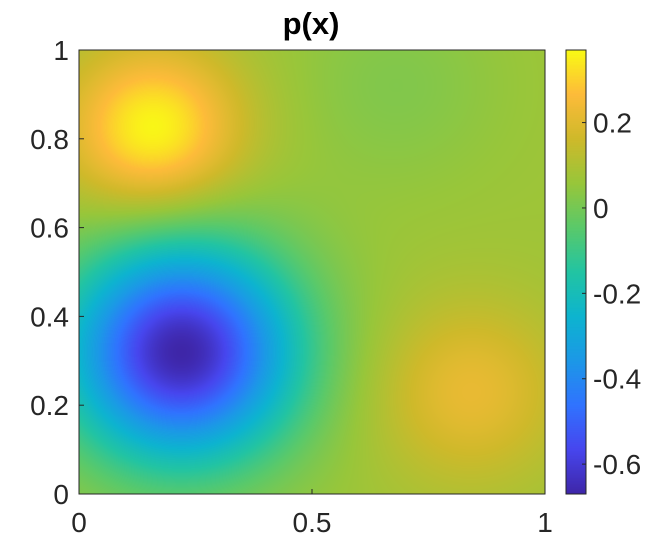 The height and width of the screenshot is (556, 670). Describe the element at coordinates (312, 522) in the screenshot. I see `x-tick-label: 0.5` at that location.